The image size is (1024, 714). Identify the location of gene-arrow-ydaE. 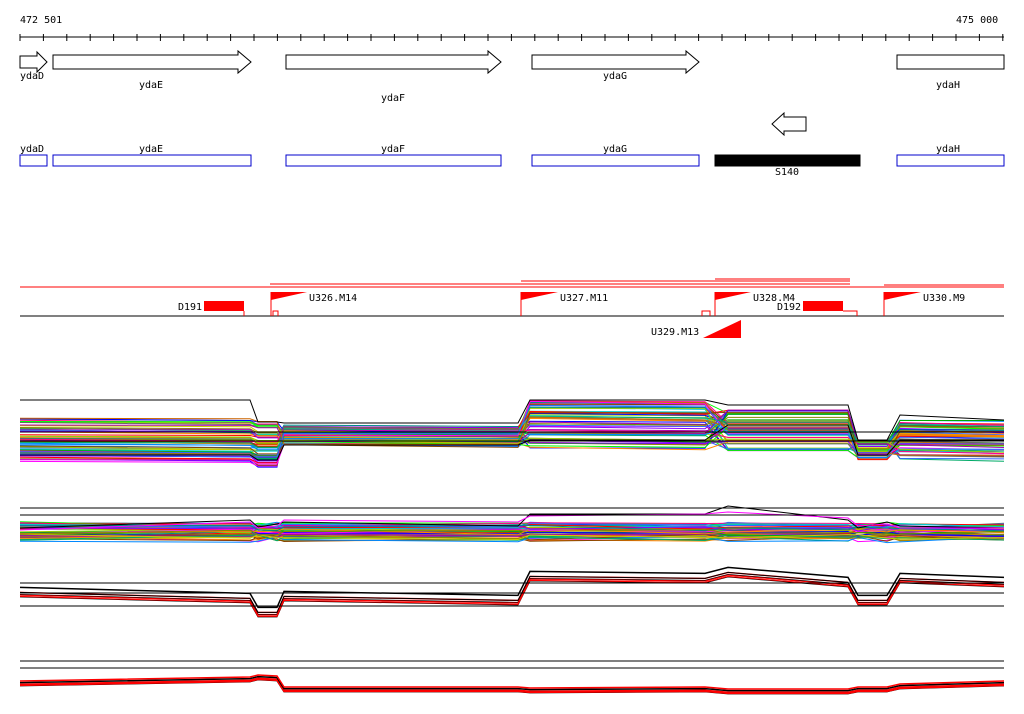
(152, 62).